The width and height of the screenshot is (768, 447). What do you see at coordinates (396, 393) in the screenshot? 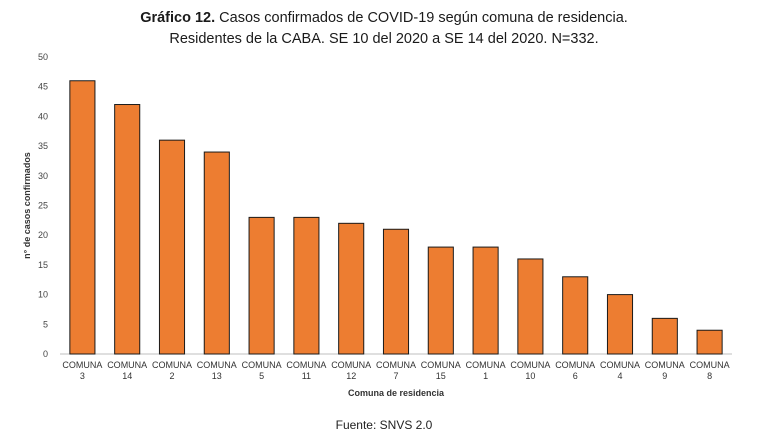
I see `x-axis-label: Comuna de residencia` at bounding box center [396, 393].